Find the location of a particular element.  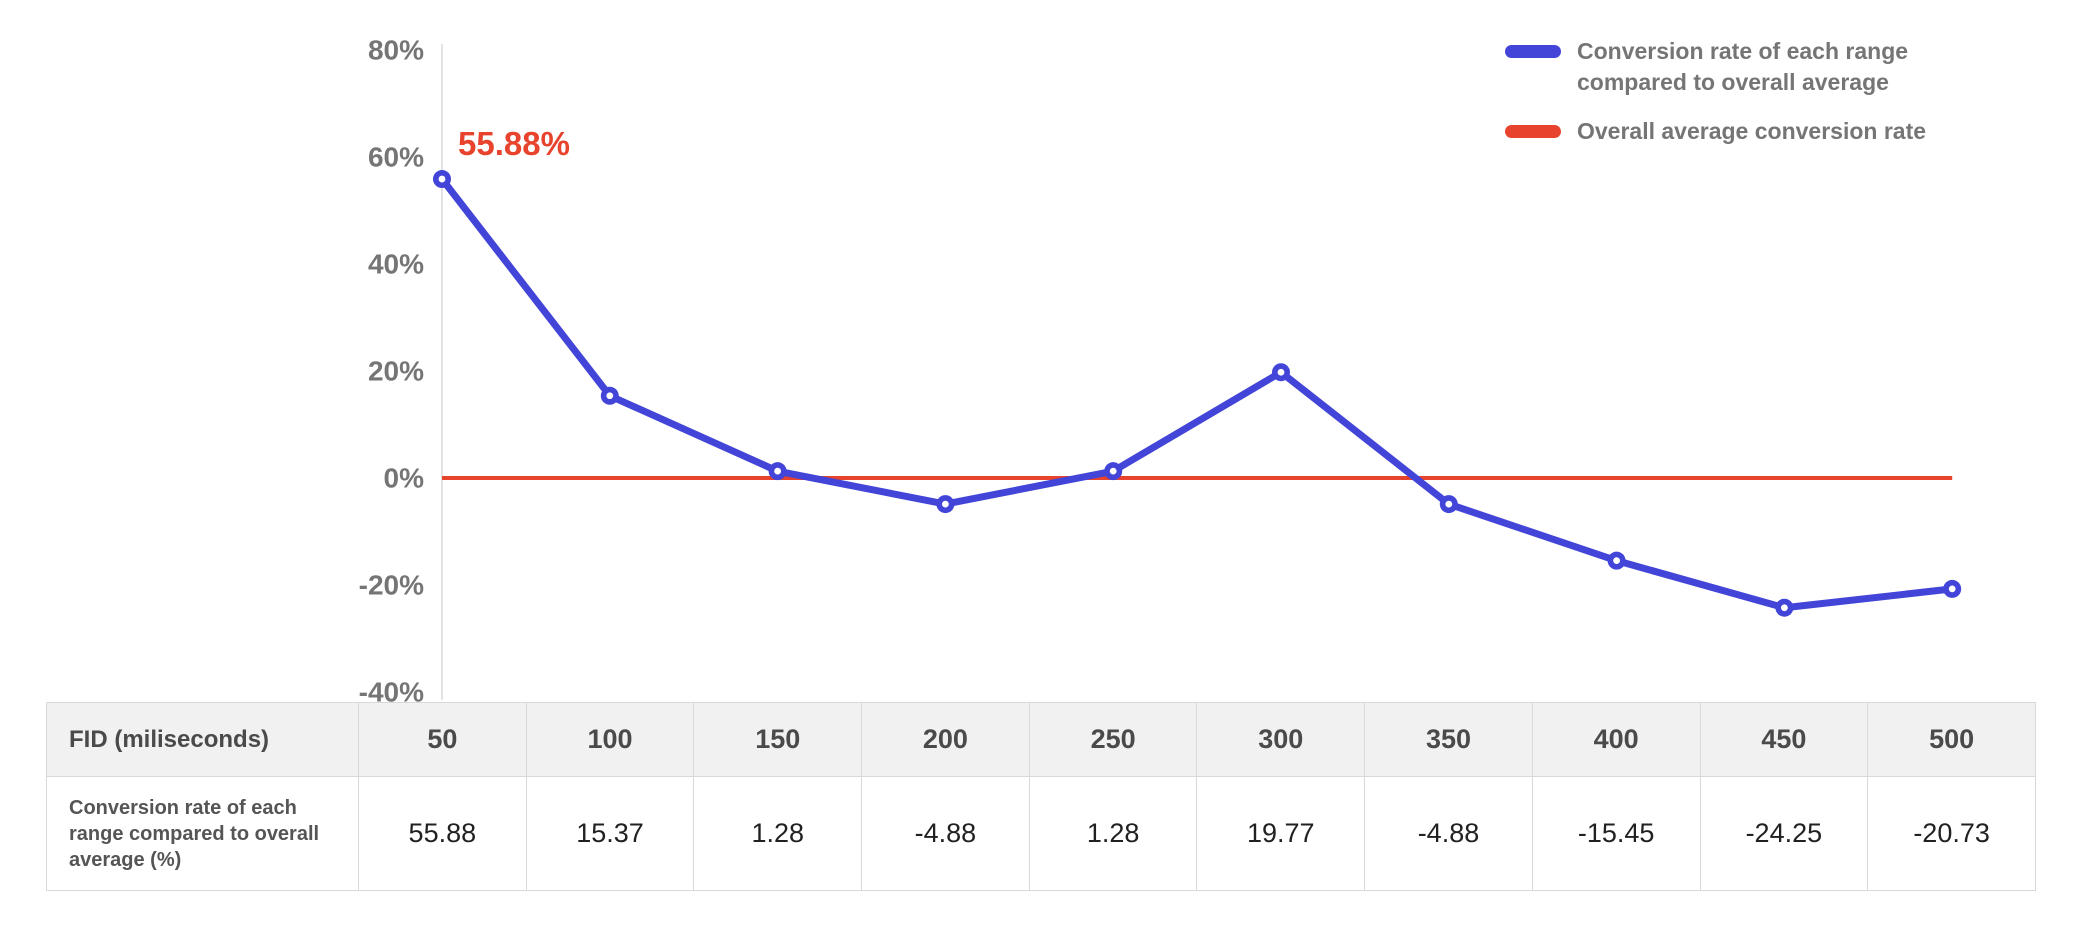

fid-value-cell: 450 is located at coordinates (1784, 739).